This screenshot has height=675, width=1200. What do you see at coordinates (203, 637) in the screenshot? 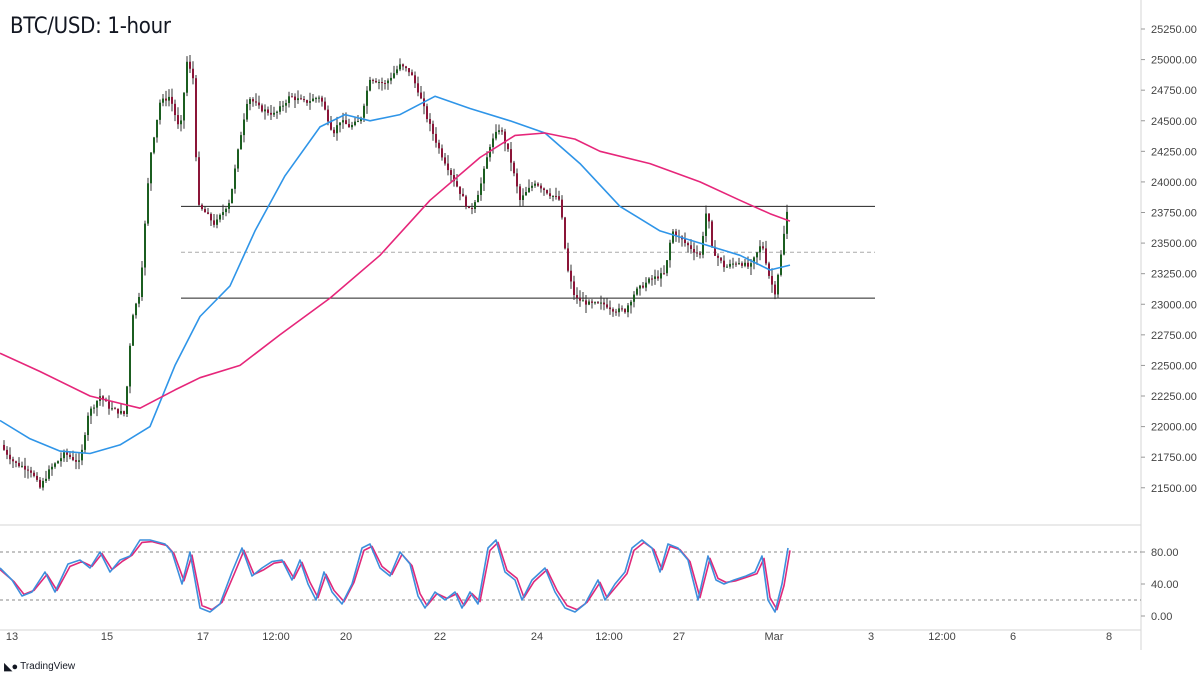
I see `time-axis-label: 17` at bounding box center [203, 637].